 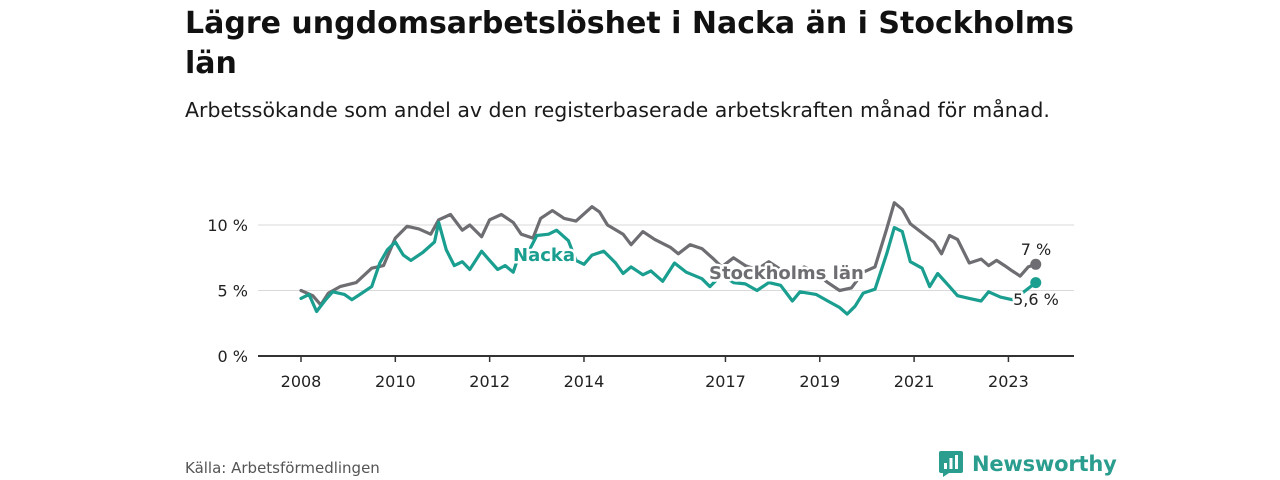 What do you see at coordinates (282, 468) in the screenshot?
I see `source-note: Källa: Arbetsförmedlingen` at bounding box center [282, 468].